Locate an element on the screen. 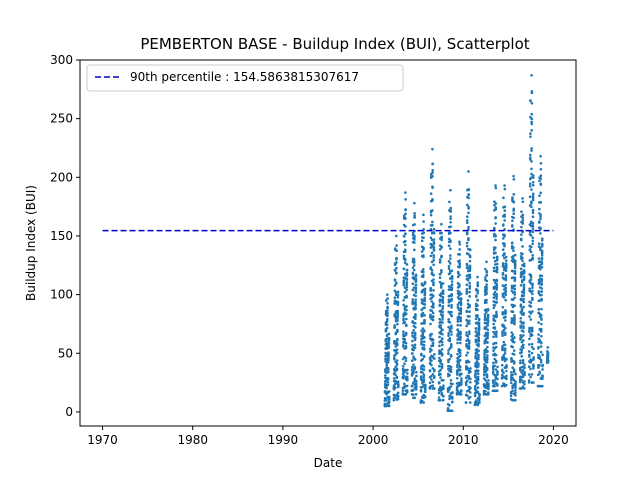  y-tick-label: 300 is located at coordinates (61, 60).